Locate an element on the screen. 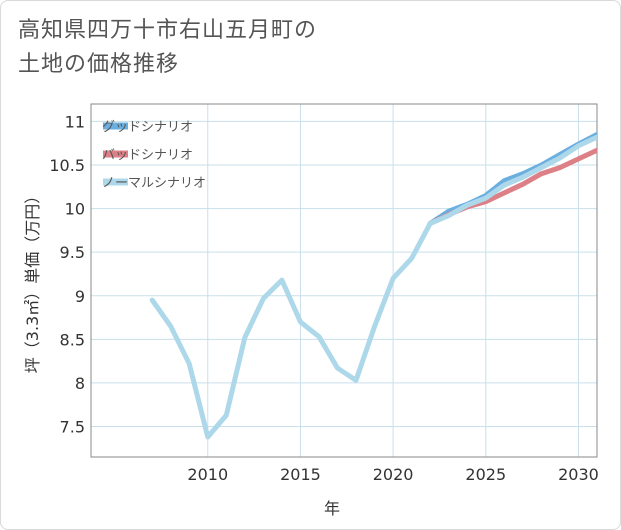  y-tick-label: 8 is located at coordinates (80, 383).